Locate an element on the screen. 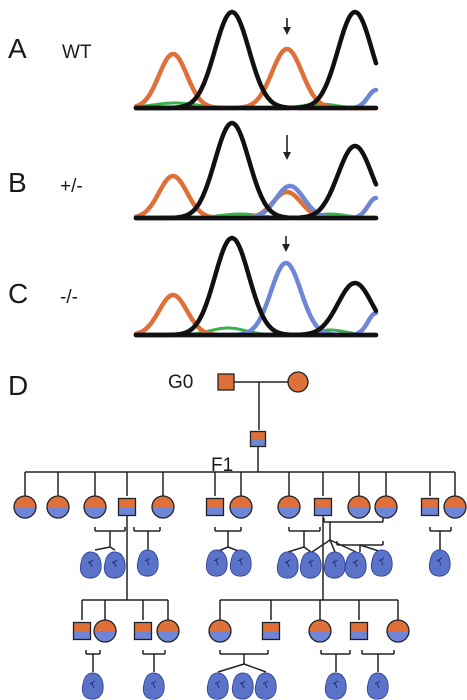 The height and width of the screenshot is (700, 467). female-fill is located at coordinates (298, 382).